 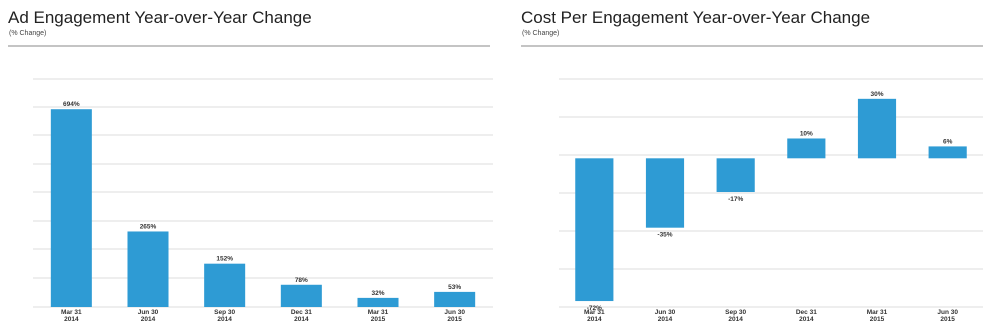 What do you see at coordinates (301, 280) in the screenshot?
I see `data-label: 78%` at bounding box center [301, 280].